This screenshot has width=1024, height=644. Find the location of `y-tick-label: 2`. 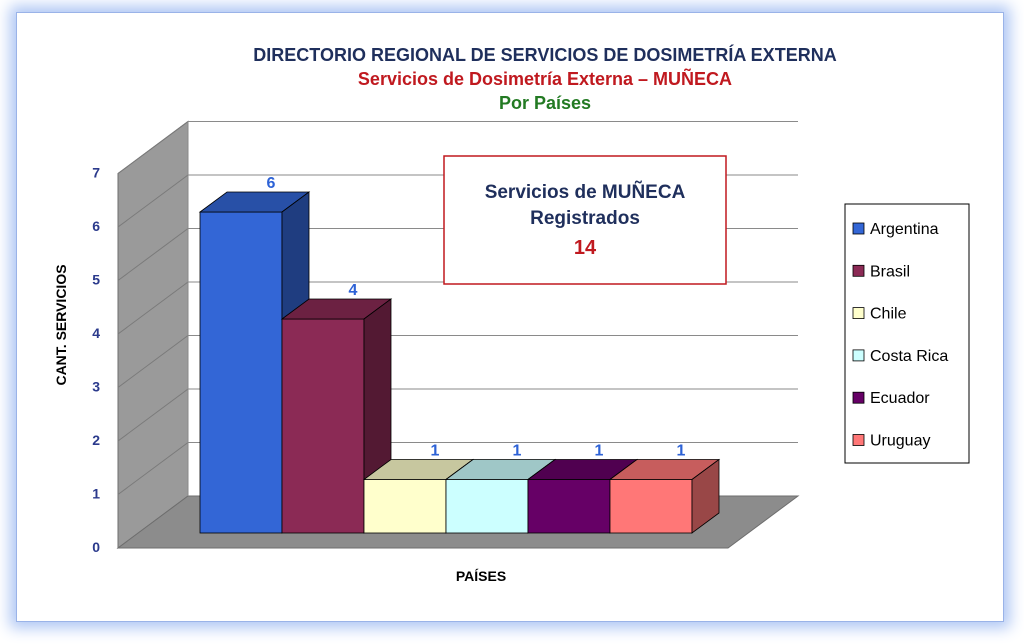

y-tick-label: 2 is located at coordinates (96, 440).